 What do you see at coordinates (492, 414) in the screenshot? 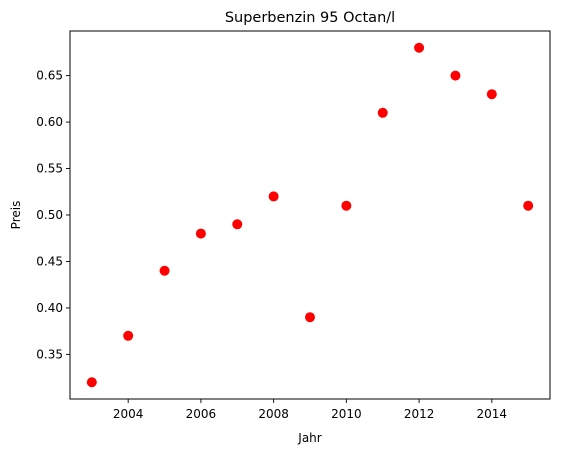
I see `x-tick-label: 2014` at bounding box center [492, 414].